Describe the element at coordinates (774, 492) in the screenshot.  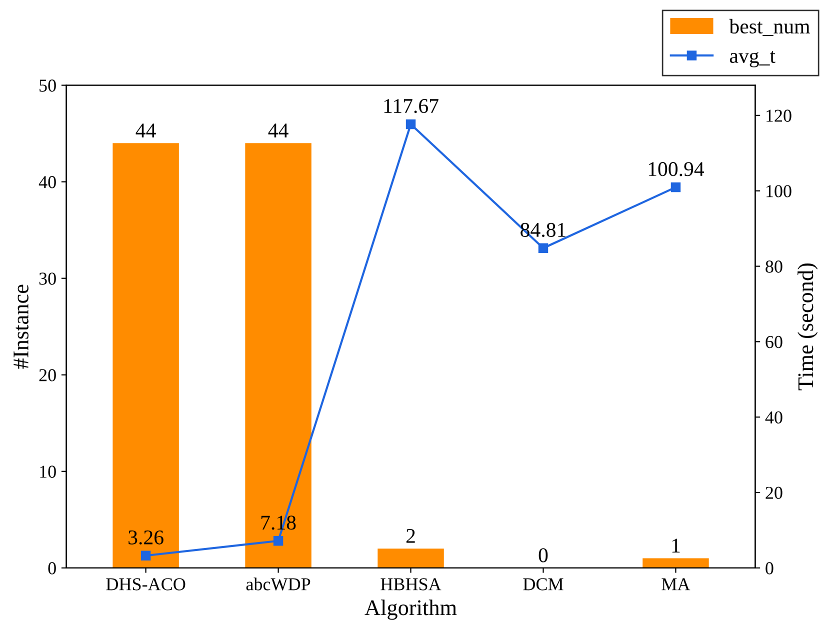
I see `y2-tick-label: 20` at that location.